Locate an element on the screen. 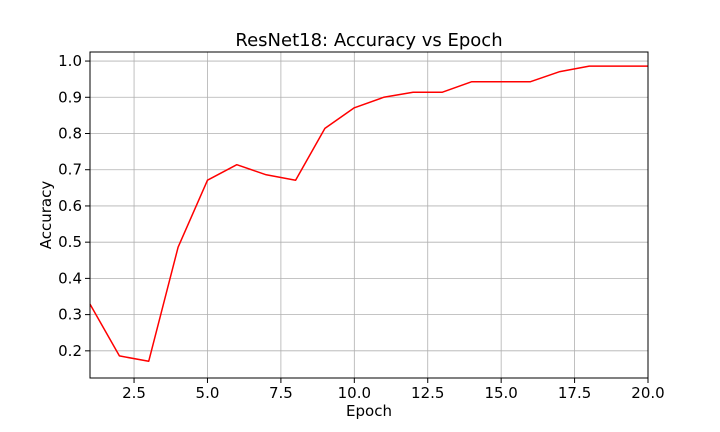 The image size is (720, 432). y-tick-label: 0.9 is located at coordinates (70, 97).